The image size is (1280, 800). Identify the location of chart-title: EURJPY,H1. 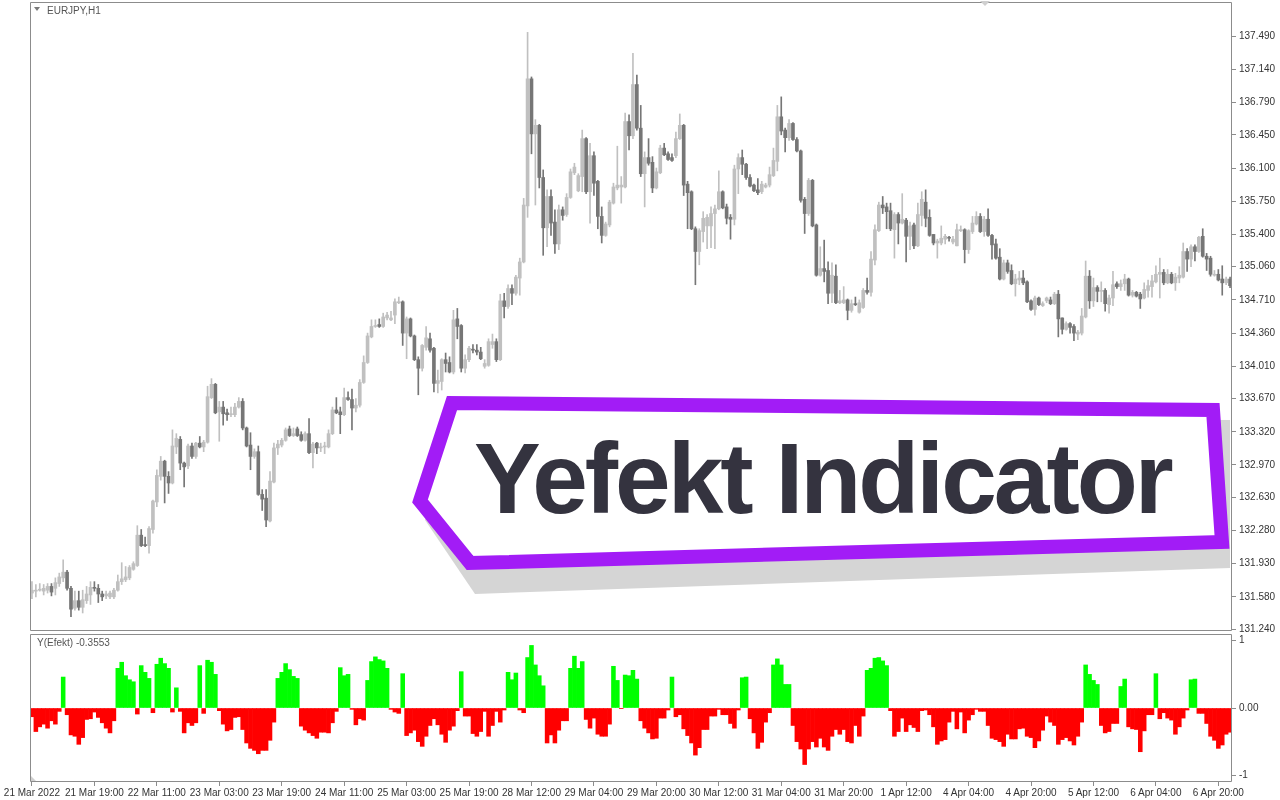
(74, 10).